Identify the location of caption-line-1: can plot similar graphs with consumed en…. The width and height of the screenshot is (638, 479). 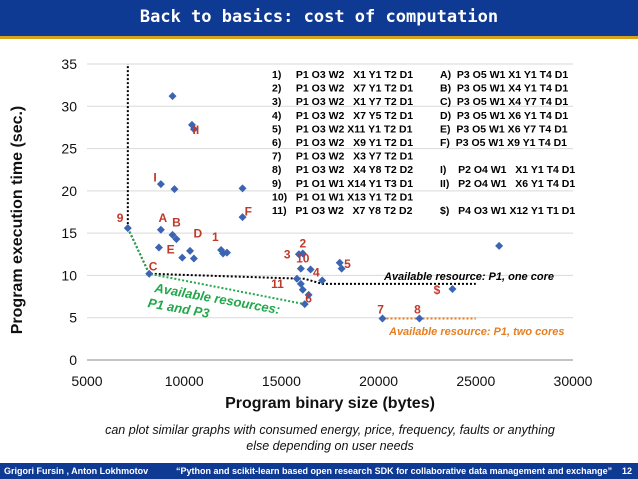
(330, 430).